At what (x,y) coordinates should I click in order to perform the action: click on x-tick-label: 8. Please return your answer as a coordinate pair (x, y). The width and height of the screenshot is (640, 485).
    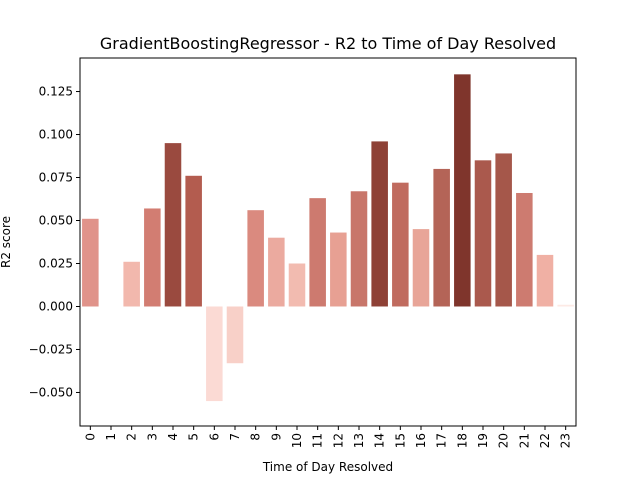
    Looking at the image, I should click on (256, 437).